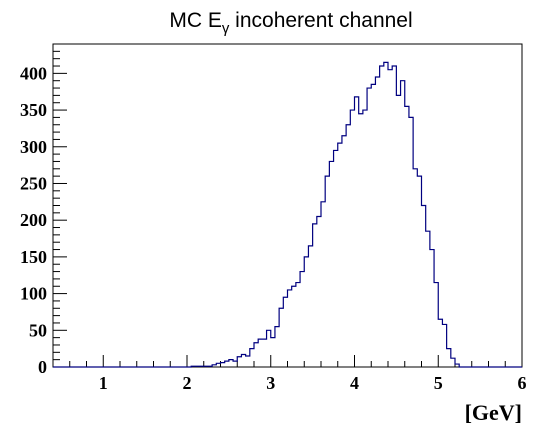 This screenshot has height=434, width=554. Describe the element at coordinates (33, 110) in the screenshot. I see `y-tick-label: 350` at that location.